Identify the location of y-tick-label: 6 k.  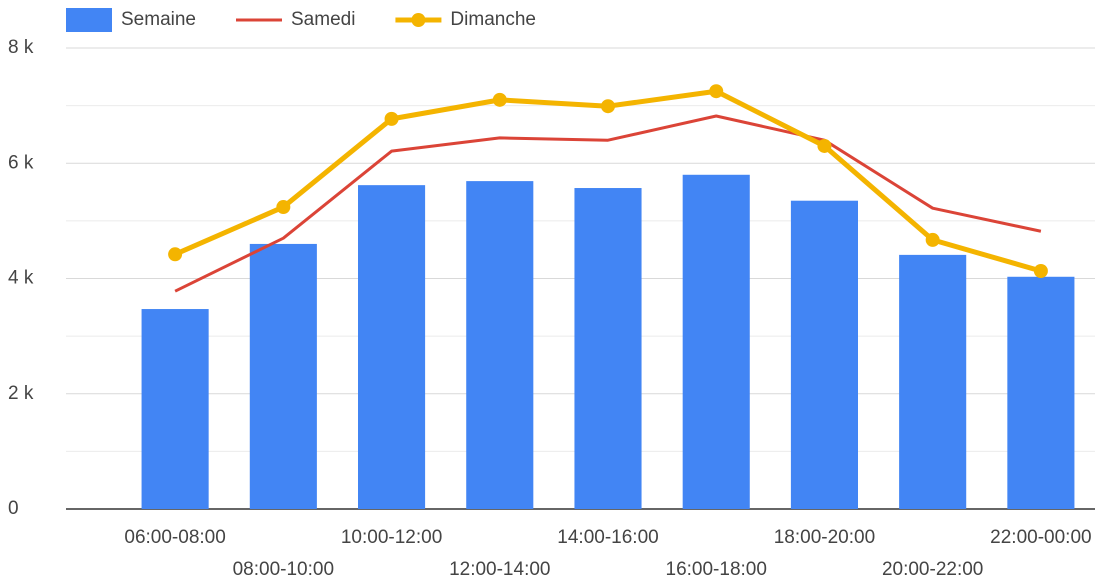
(21, 162).